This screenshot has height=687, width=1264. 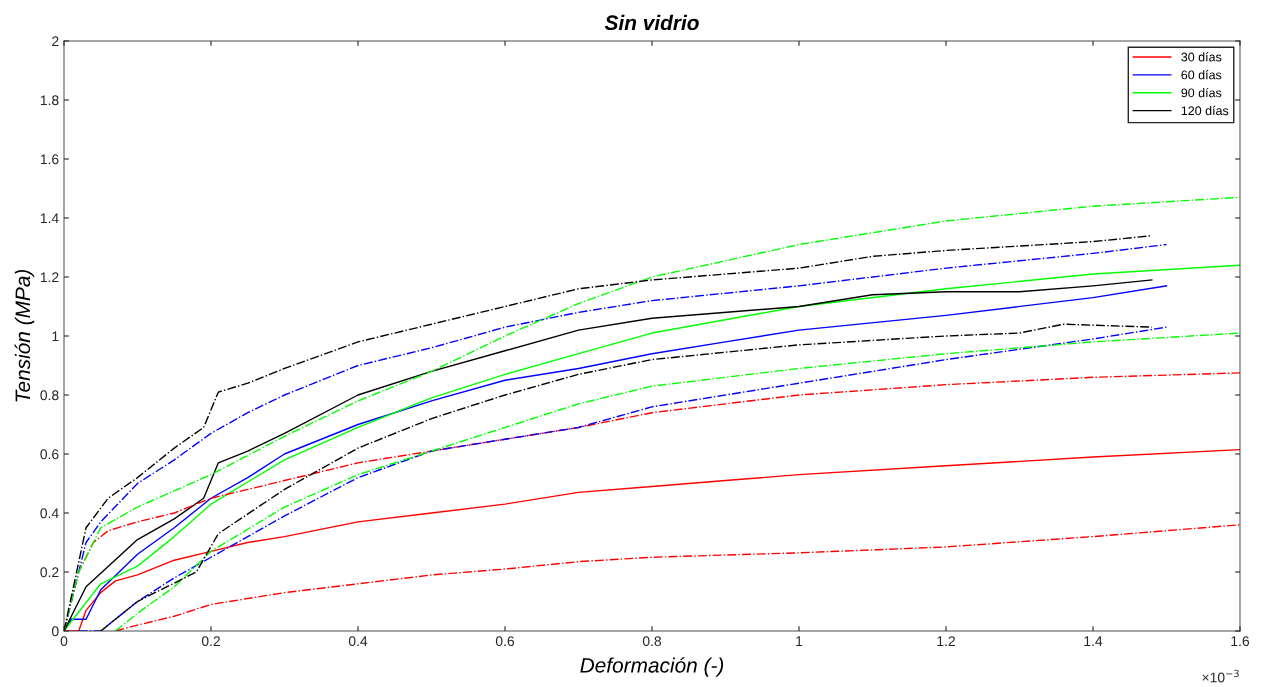 I want to click on x-tick-label: 0.6, so click(x=505, y=641).